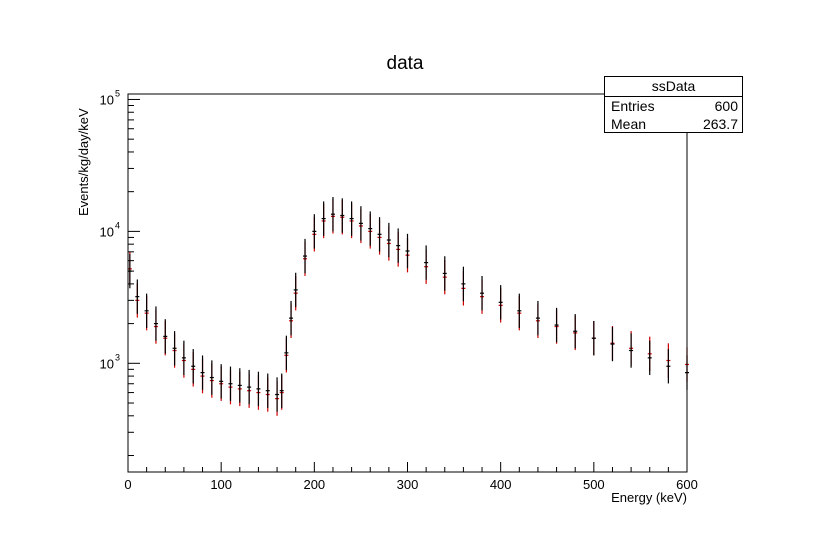 This screenshot has height=560, width=823. I want to click on x-tick-label: 200, so click(314, 484).